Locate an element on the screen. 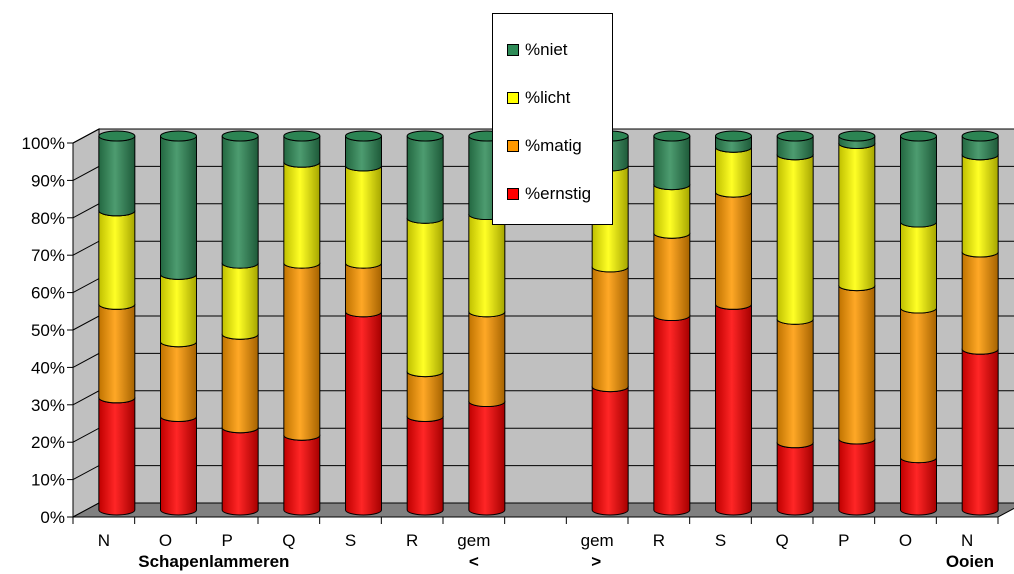  group-label: Ooien is located at coordinates (970, 561).